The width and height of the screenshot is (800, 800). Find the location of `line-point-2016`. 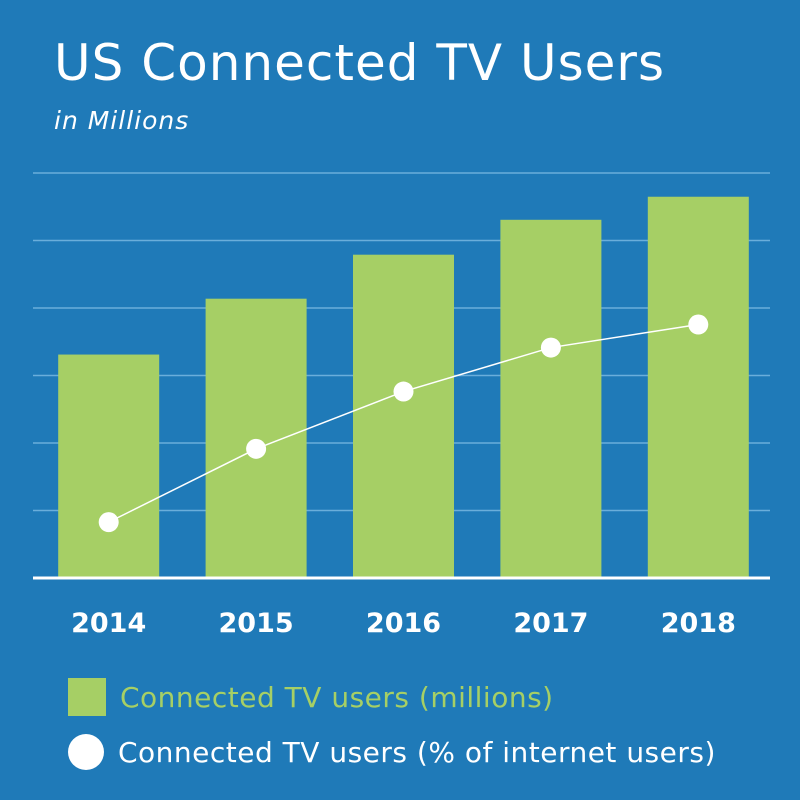

line-point-2016 is located at coordinates (403, 391).